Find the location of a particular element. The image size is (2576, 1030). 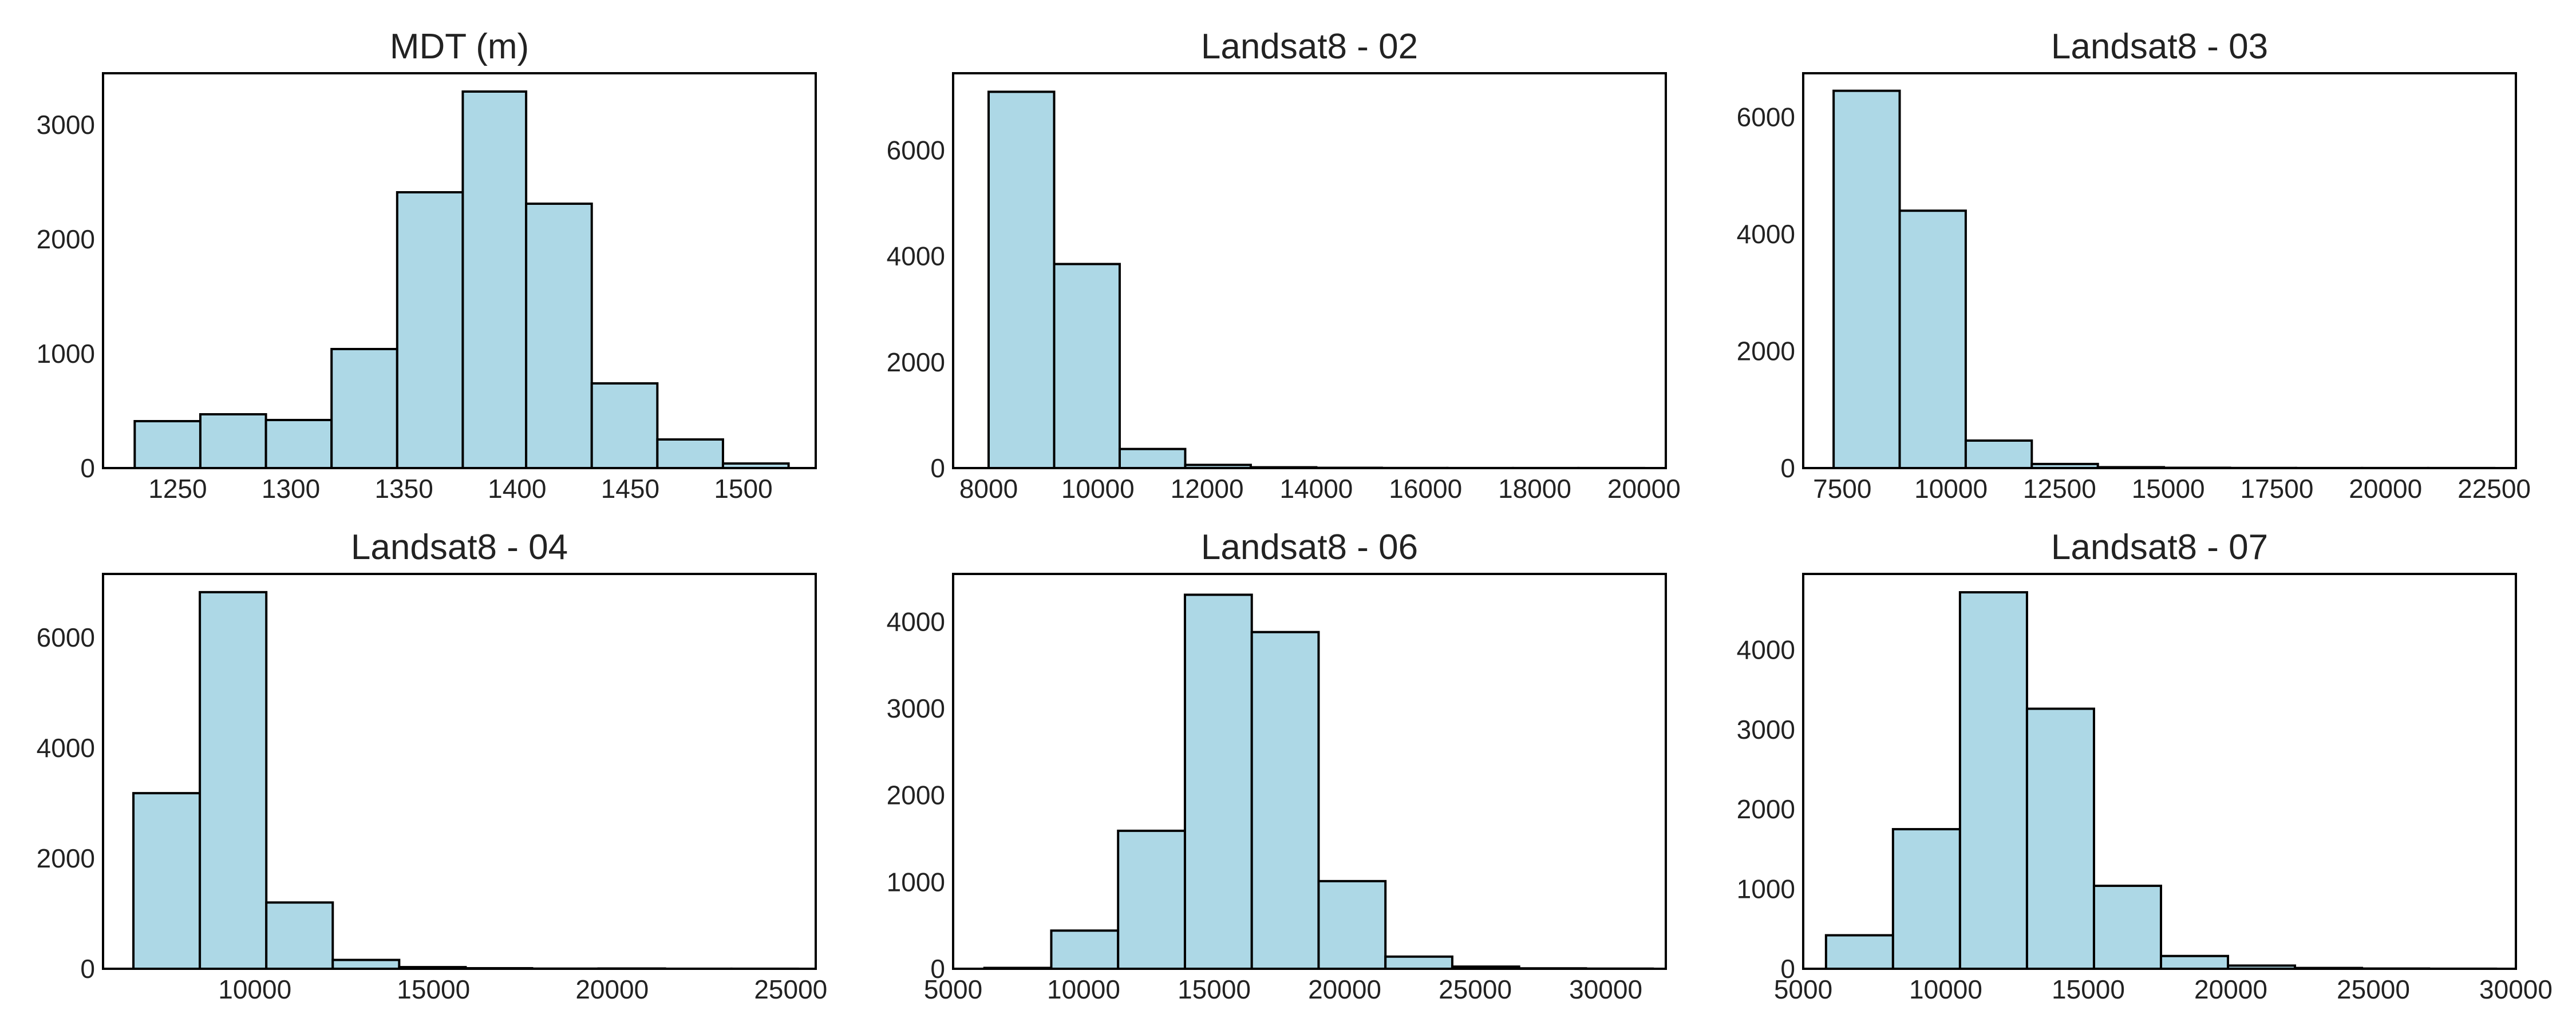

x-tick-label: 16000 is located at coordinates (1425, 489).